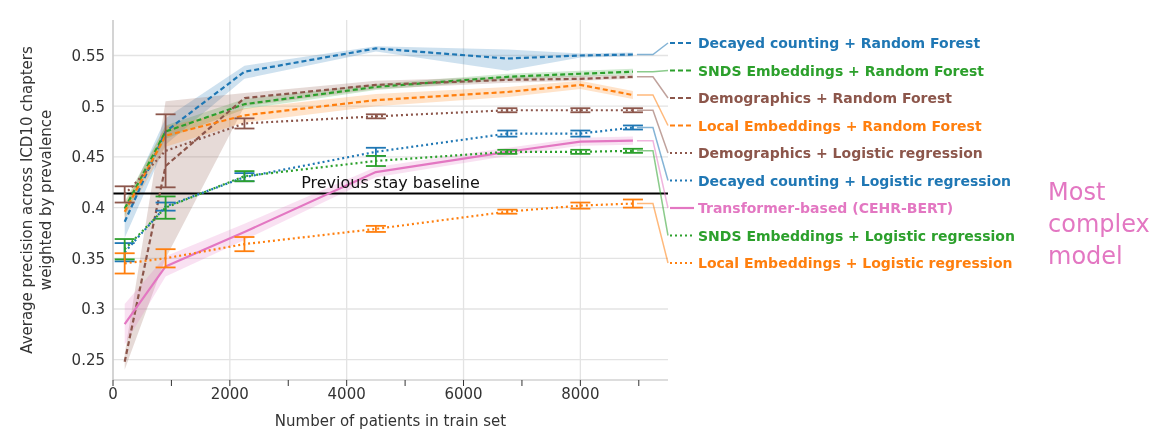 The image size is (1162, 440). What do you see at coordinates (88, 360) in the screenshot?
I see `y-tick-label: 0.25` at bounding box center [88, 360].